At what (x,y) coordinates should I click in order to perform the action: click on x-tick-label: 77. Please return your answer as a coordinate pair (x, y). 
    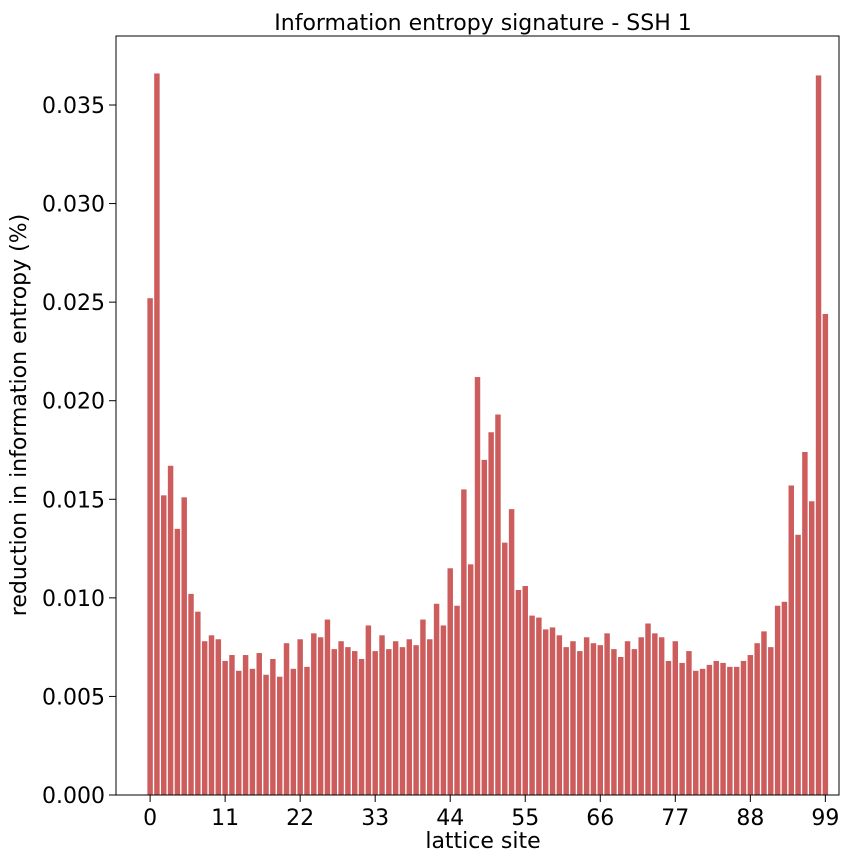
    Looking at the image, I should click on (675, 818).